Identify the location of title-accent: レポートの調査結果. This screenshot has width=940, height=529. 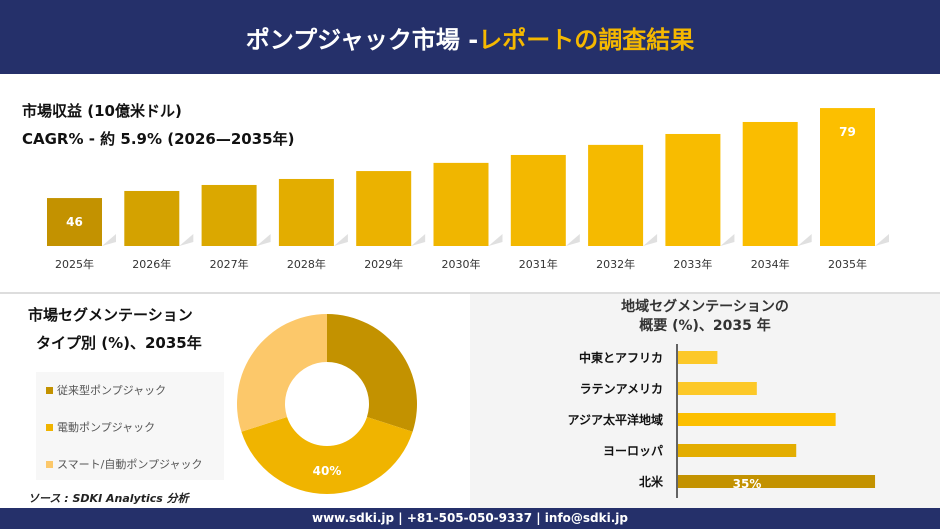
(586, 39).